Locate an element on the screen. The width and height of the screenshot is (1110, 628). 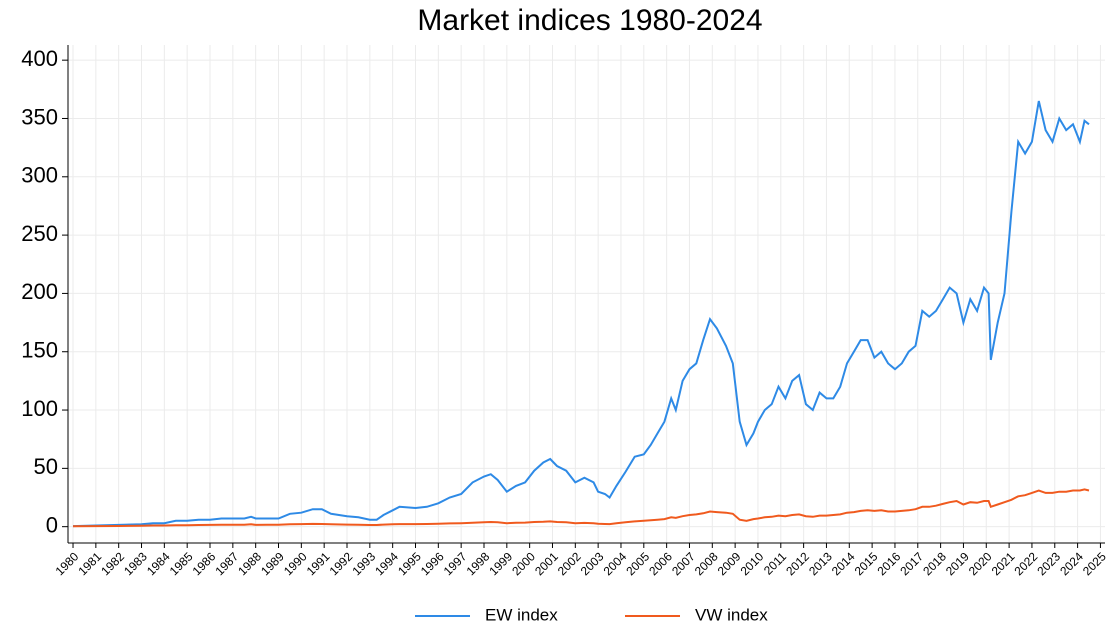
x-tick-label: 1983 is located at coordinates (135, 563).